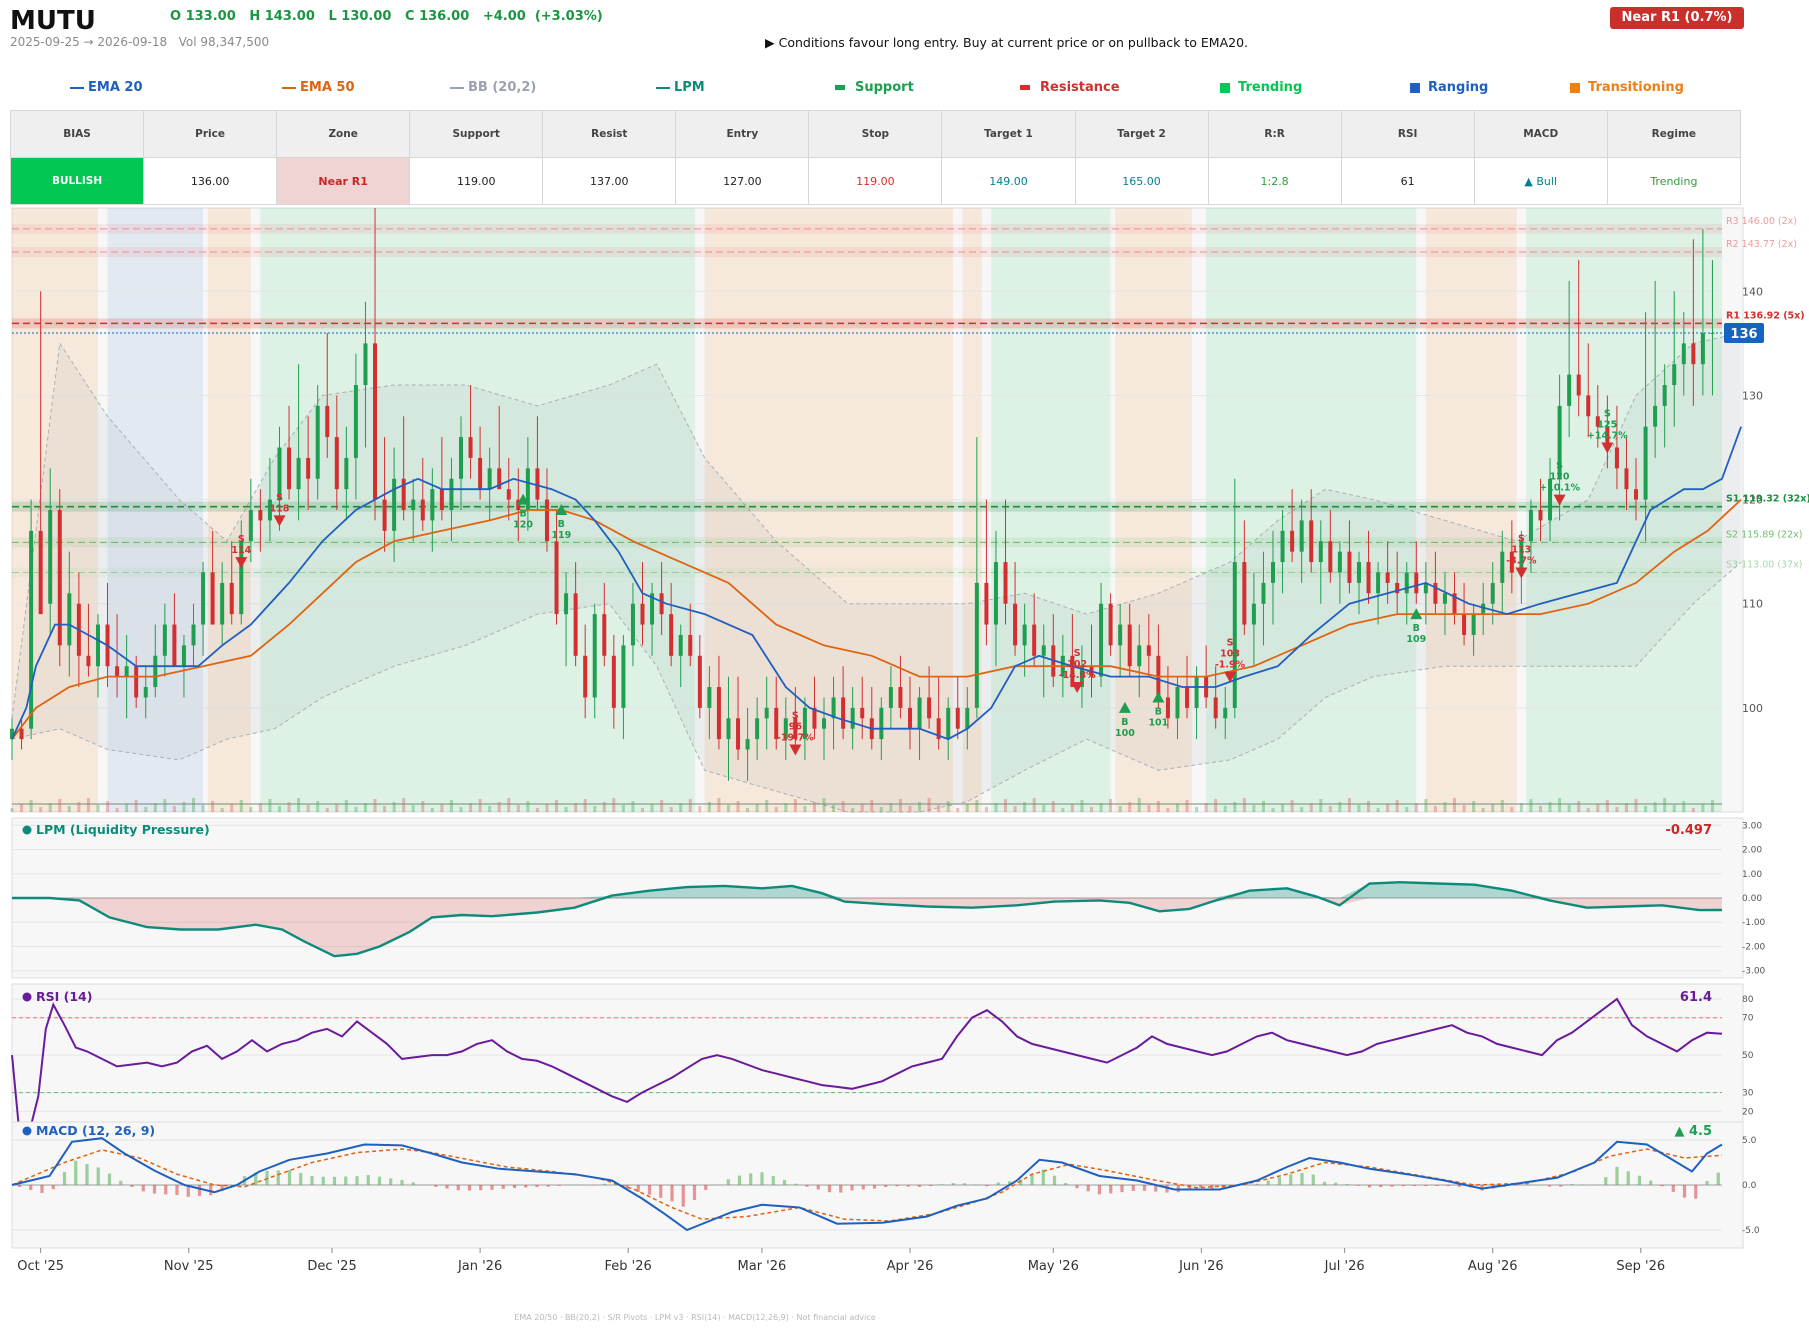  Describe the element at coordinates (1754, 923) in the screenshot. I see `lpm-panel-tick-label: -1.00` at that location.